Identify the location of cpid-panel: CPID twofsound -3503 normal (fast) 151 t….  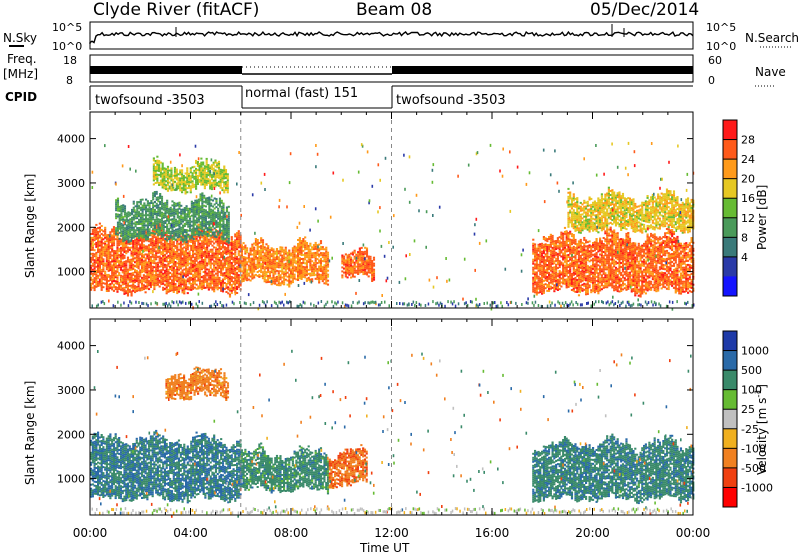
(349, 97).